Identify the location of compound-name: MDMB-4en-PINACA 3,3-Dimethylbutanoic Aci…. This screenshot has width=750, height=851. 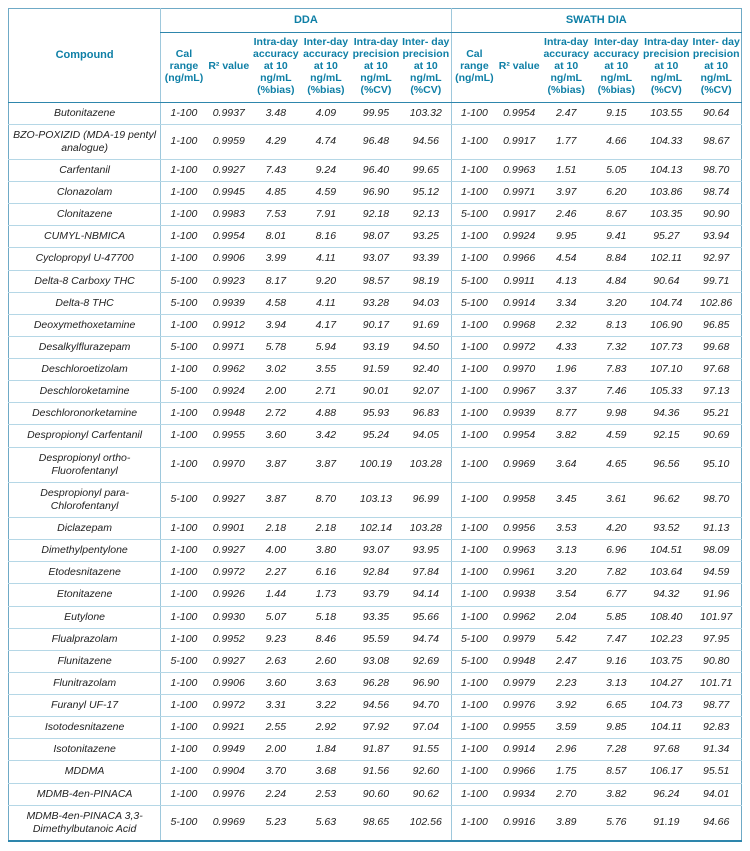
(84, 823).